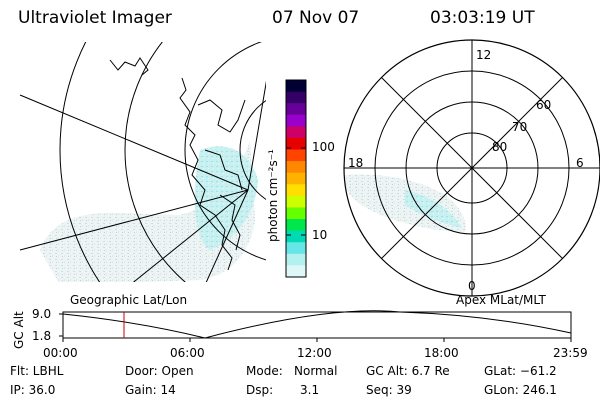 The width and height of the screenshot is (600, 400). What do you see at coordinates (159, 371) in the screenshot?
I see `door-info: Door: Open` at bounding box center [159, 371].